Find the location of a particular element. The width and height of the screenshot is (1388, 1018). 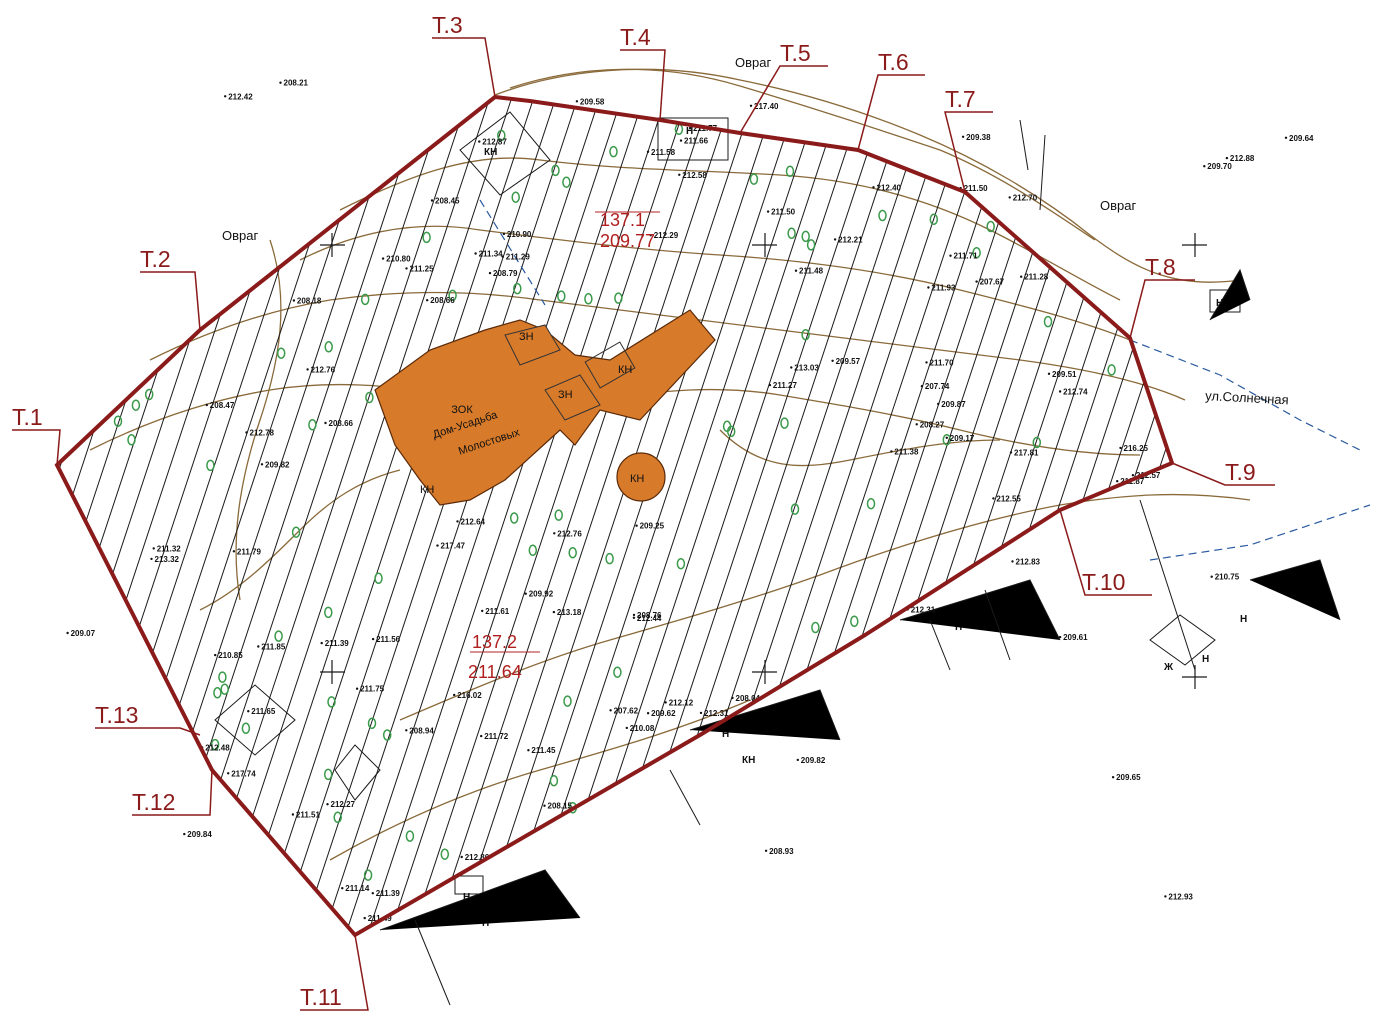

elevation-mark: 208.47 is located at coordinates (222, 405).